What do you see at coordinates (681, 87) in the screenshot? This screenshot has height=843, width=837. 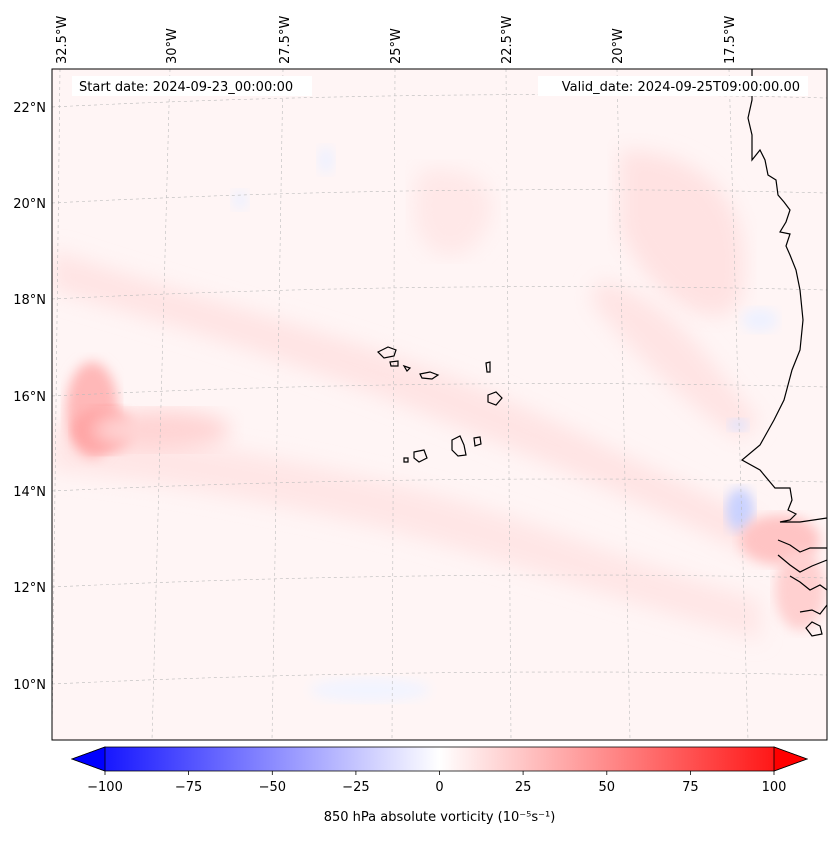 I see `valid-date-label: Valid_date: 2024-09-25T09:00:00.00` at bounding box center [681, 87].